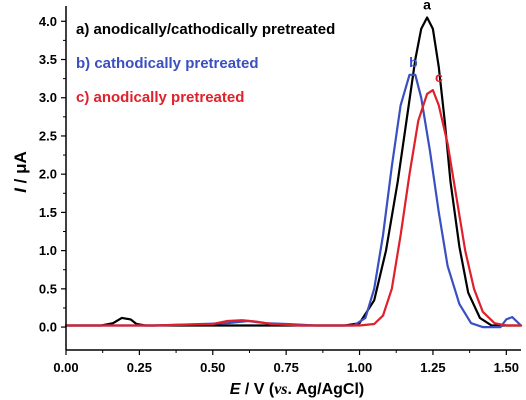 The width and height of the screenshot is (526, 400). What do you see at coordinates (439, 77) in the screenshot?
I see `peak-label-c: c` at bounding box center [439, 77].